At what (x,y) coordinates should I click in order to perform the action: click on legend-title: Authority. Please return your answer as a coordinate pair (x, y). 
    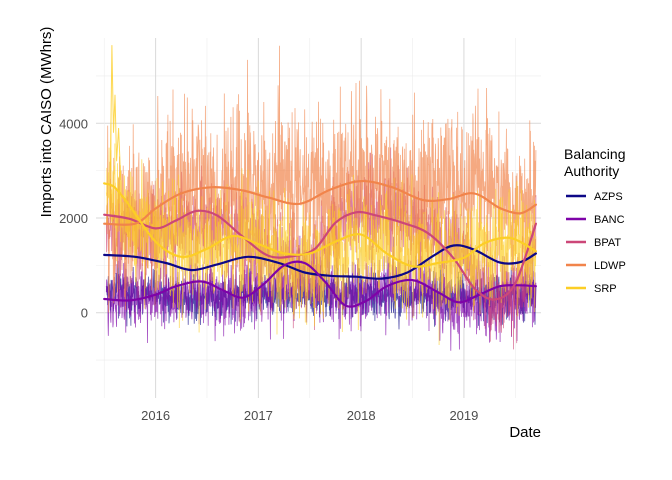
    Looking at the image, I should click on (591, 171).